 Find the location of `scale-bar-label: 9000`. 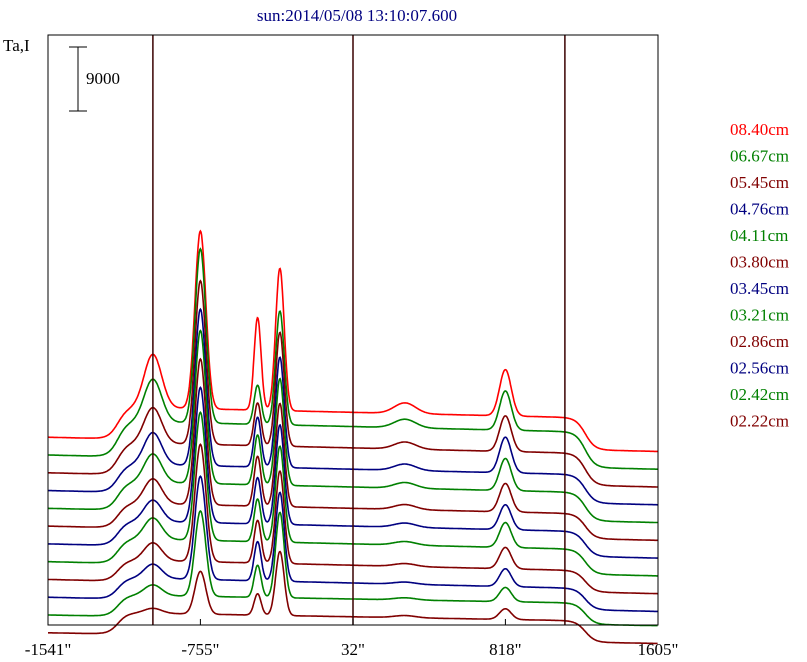

scale-bar-label: 9000 is located at coordinates (103, 78).